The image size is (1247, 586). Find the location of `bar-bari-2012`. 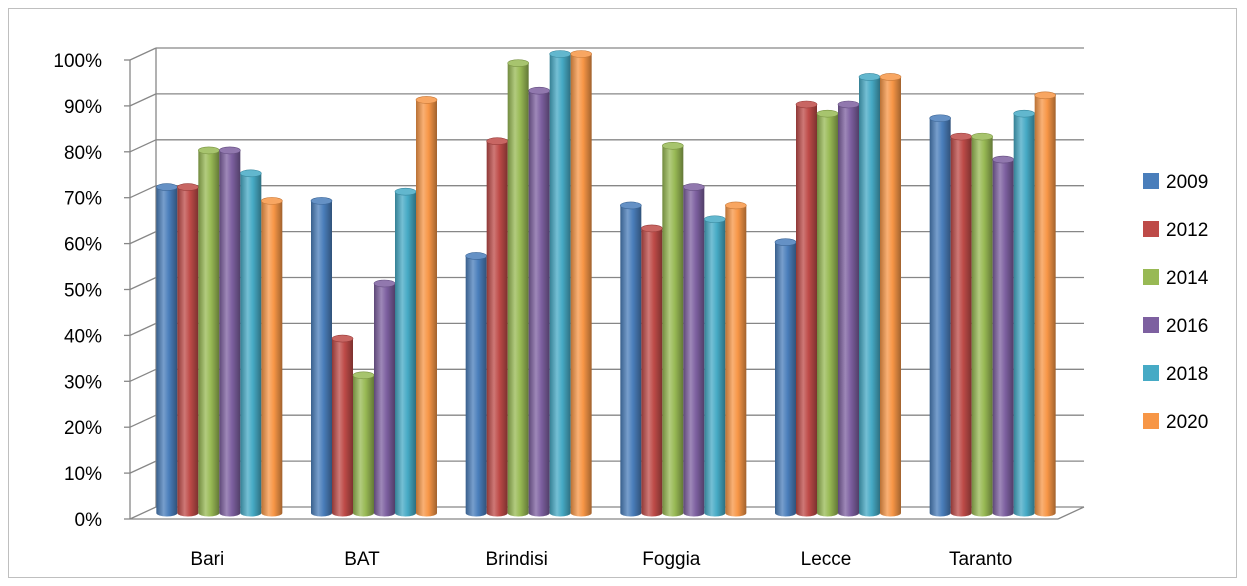

bar-bari-2012 is located at coordinates (188, 350).